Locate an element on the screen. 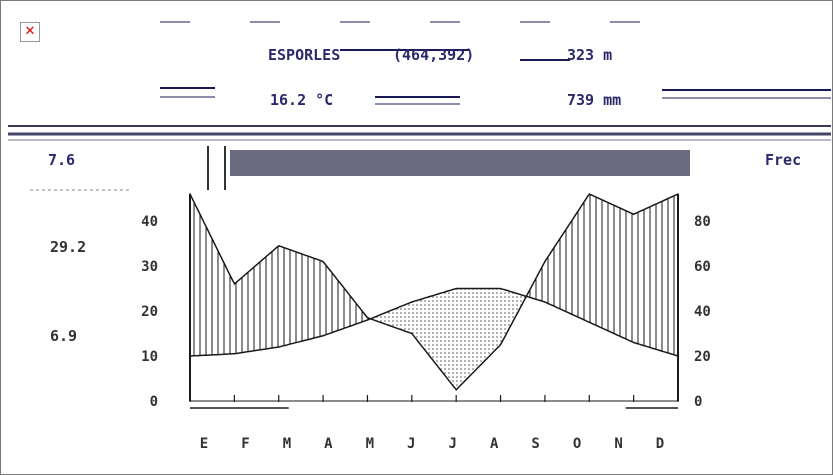  side-values: 29.2 6.9 is located at coordinates (68, 291).